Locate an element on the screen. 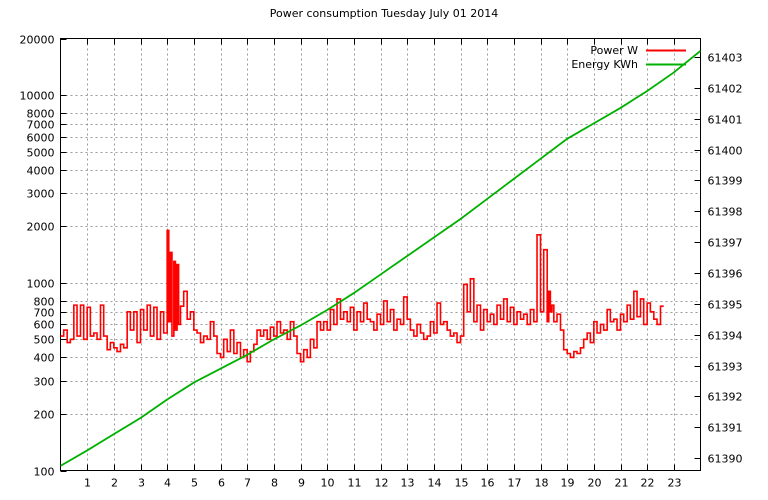 Image resolution: width=768 pixels, height=500 pixels. right-axis-tick-label: 61401 is located at coordinates (725, 120).